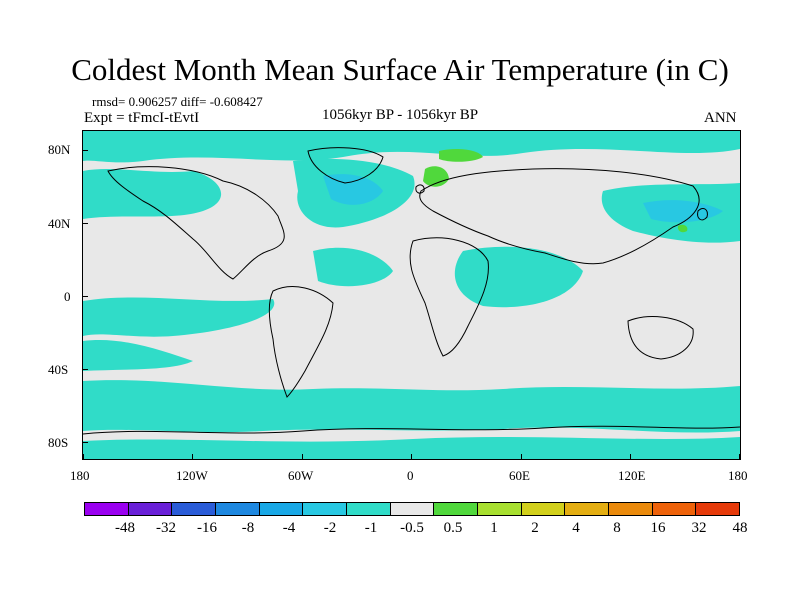 Image resolution: width=800 pixels, height=600 pixels. What do you see at coordinates (125, 528) in the screenshot?
I see `colorbar-label: -48` at bounding box center [125, 528].